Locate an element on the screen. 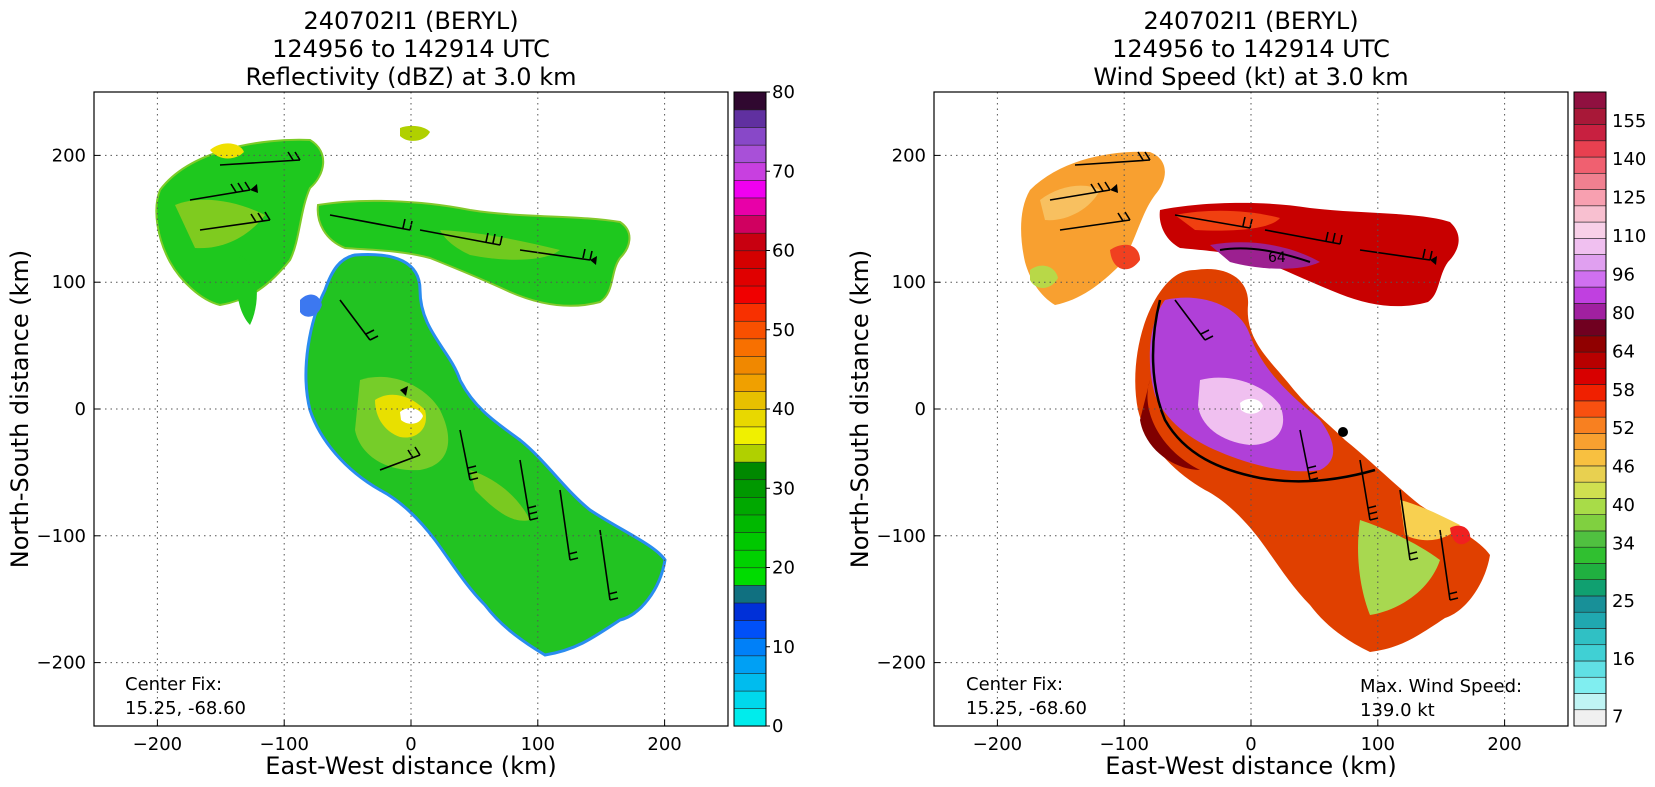 The height and width of the screenshot is (787, 1655). reflectivity-x-tick-label: 100 is located at coordinates (538, 744).